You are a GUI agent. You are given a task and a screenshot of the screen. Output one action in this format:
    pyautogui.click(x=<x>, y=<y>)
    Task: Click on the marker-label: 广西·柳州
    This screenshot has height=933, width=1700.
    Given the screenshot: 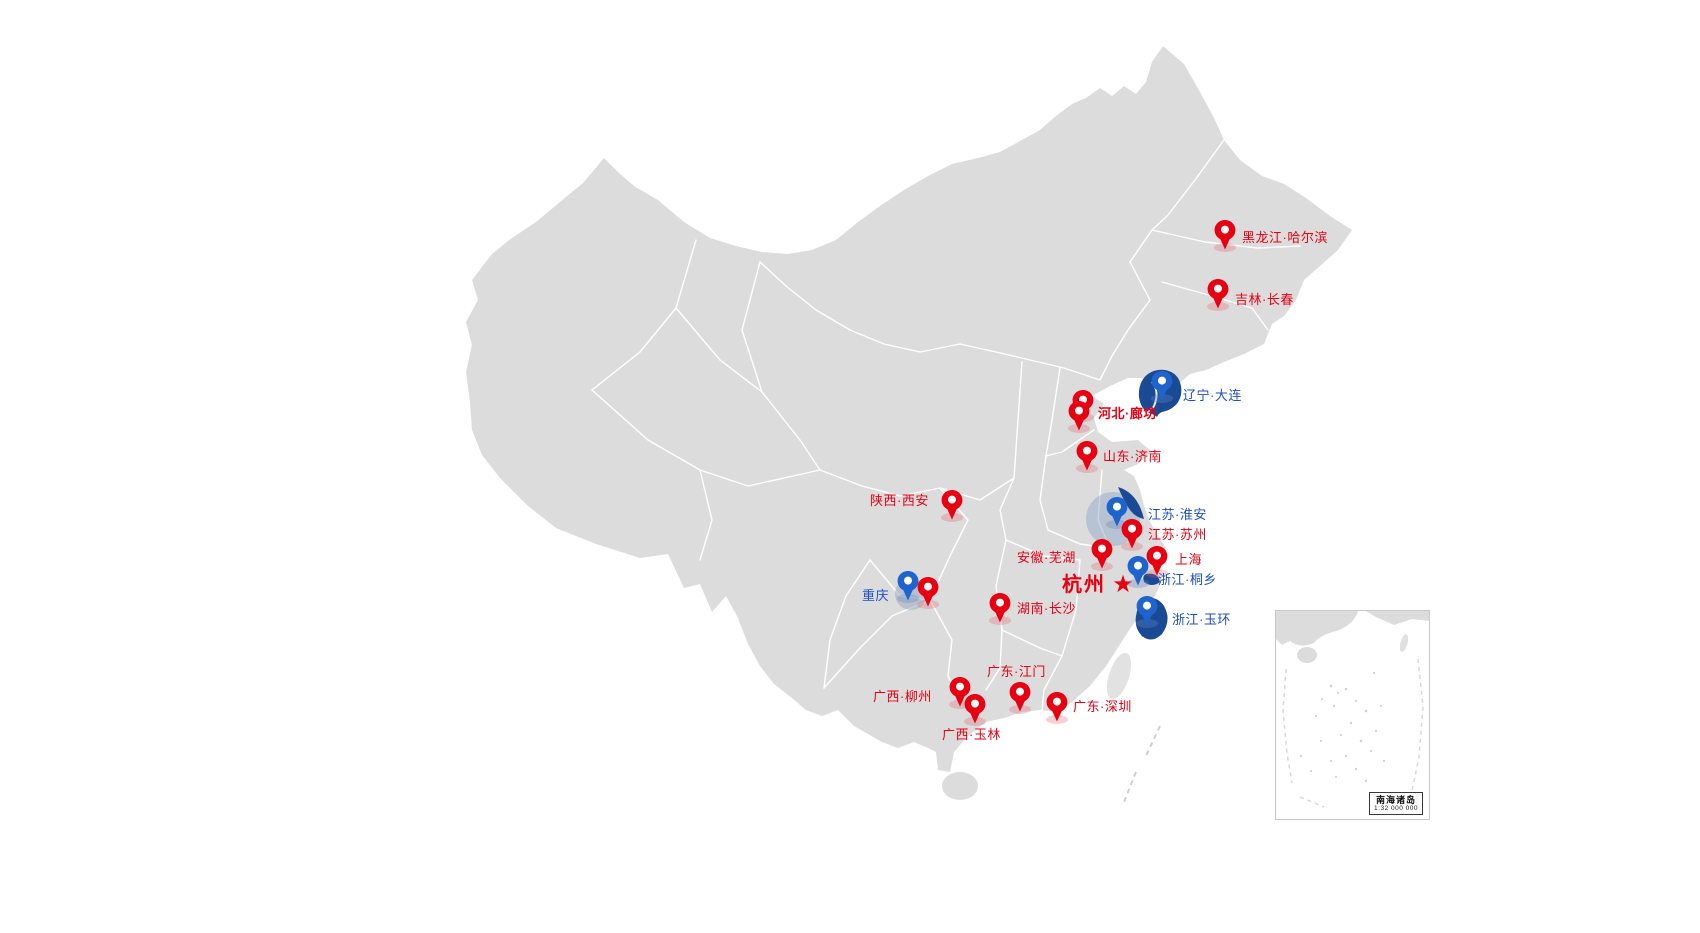 What is the action you would take?
    pyautogui.click(x=902, y=696)
    